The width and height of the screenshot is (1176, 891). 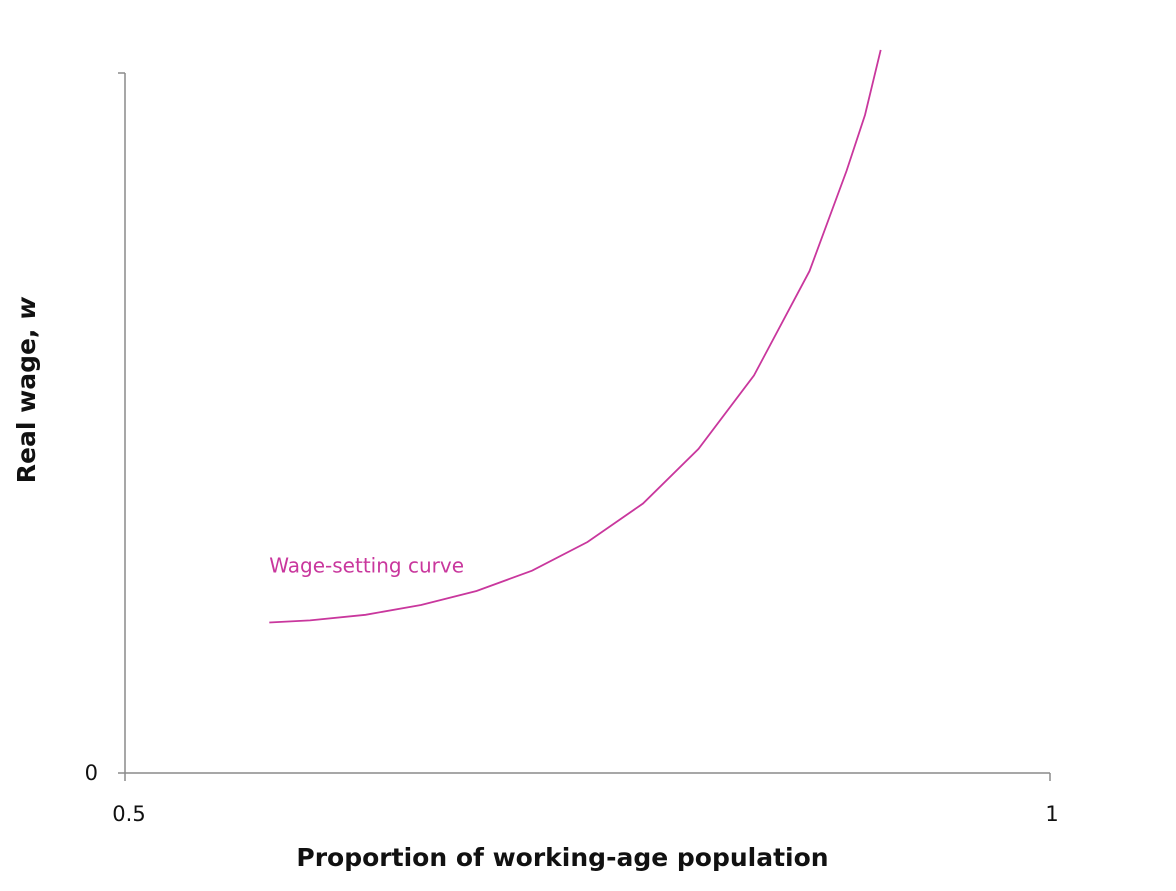 What do you see at coordinates (562, 857) in the screenshot?
I see `x-axis-title: Proportion of working-age population` at bounding box center [562, 857].